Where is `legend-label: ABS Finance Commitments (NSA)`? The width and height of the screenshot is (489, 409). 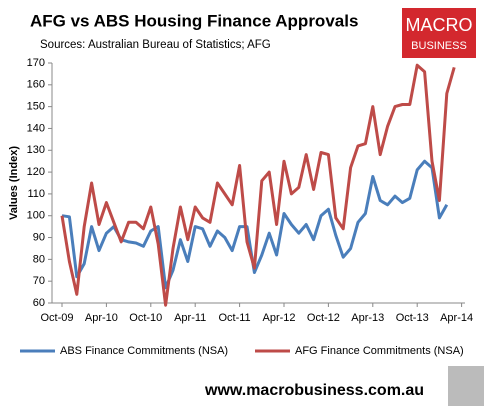
legend-label: ABS Finance Commitments (NSA) is located at coordinates (144, 351).